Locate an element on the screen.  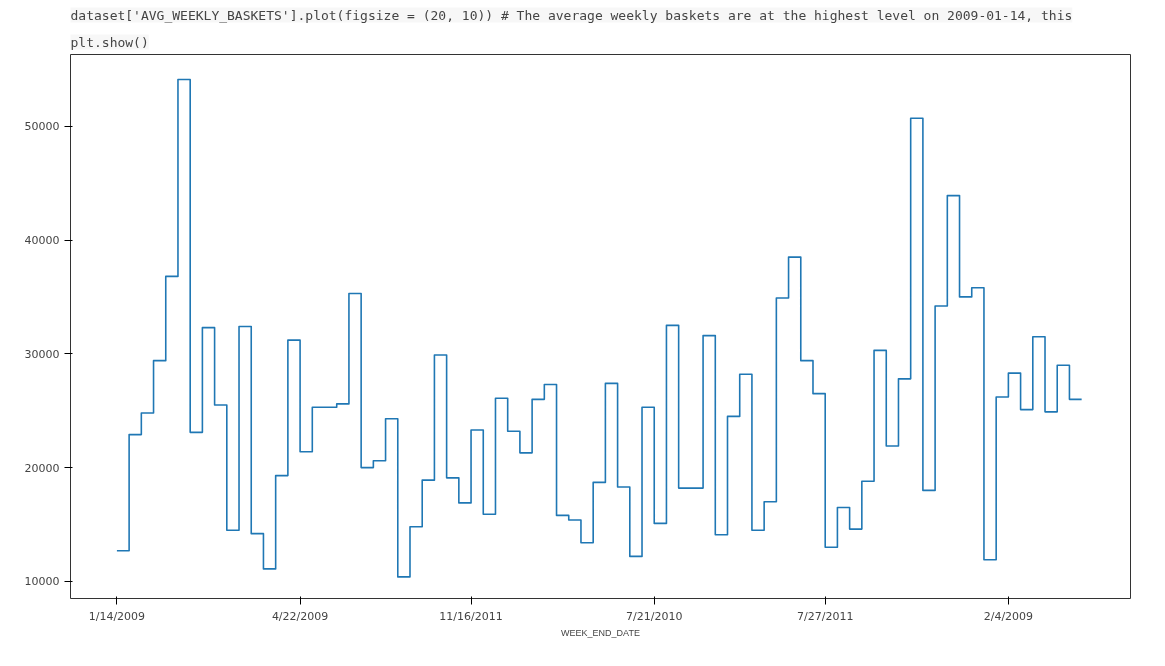
x-tick-label: 11/16/2011 is located at coordinates (471, 616).